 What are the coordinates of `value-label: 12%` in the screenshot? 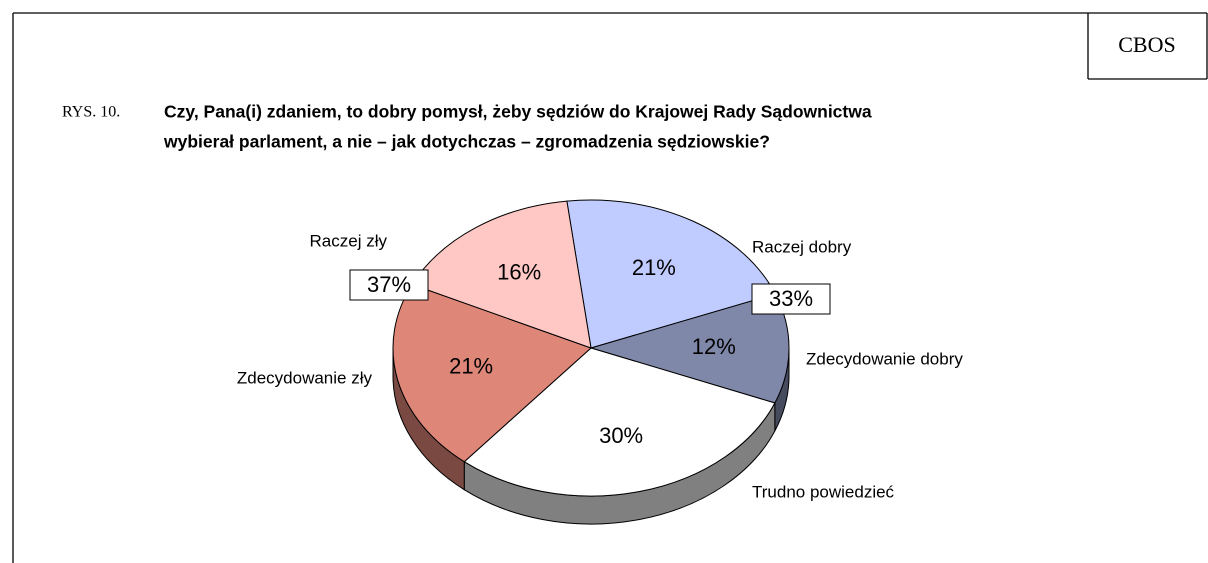 It's located at (714, 346).